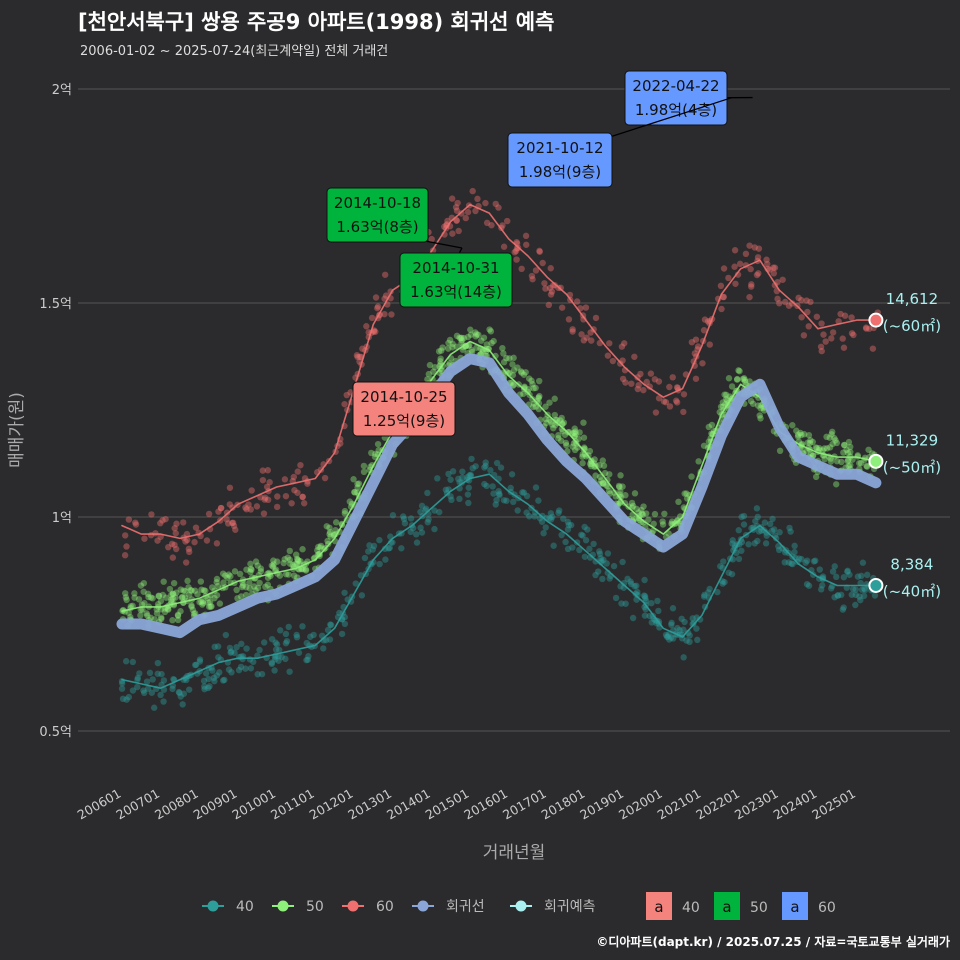  I want to click on legend-label-60: 60, so click(385, 907).